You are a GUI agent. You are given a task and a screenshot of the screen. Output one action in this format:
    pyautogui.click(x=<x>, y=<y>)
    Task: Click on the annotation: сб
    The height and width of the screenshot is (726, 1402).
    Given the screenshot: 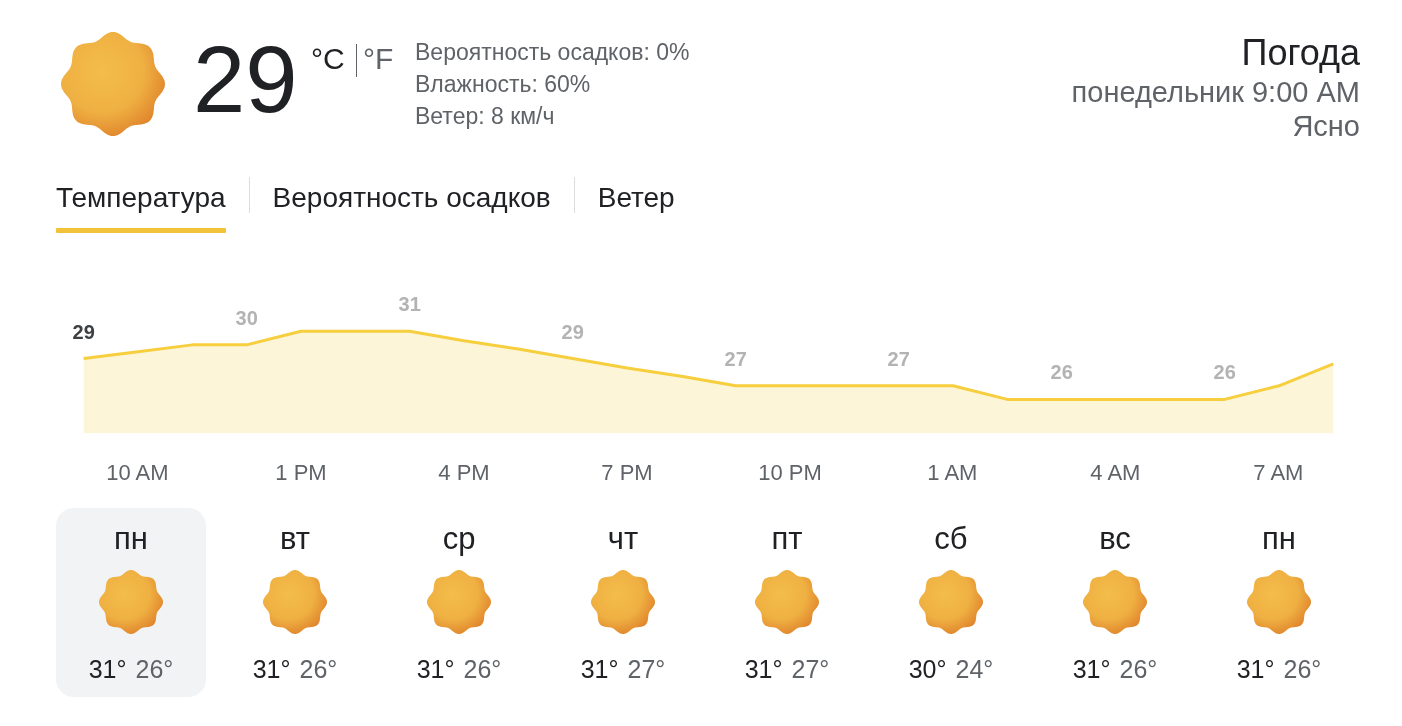 What is the action you would take?
    pyautogui.click(x=951, y=538)
    